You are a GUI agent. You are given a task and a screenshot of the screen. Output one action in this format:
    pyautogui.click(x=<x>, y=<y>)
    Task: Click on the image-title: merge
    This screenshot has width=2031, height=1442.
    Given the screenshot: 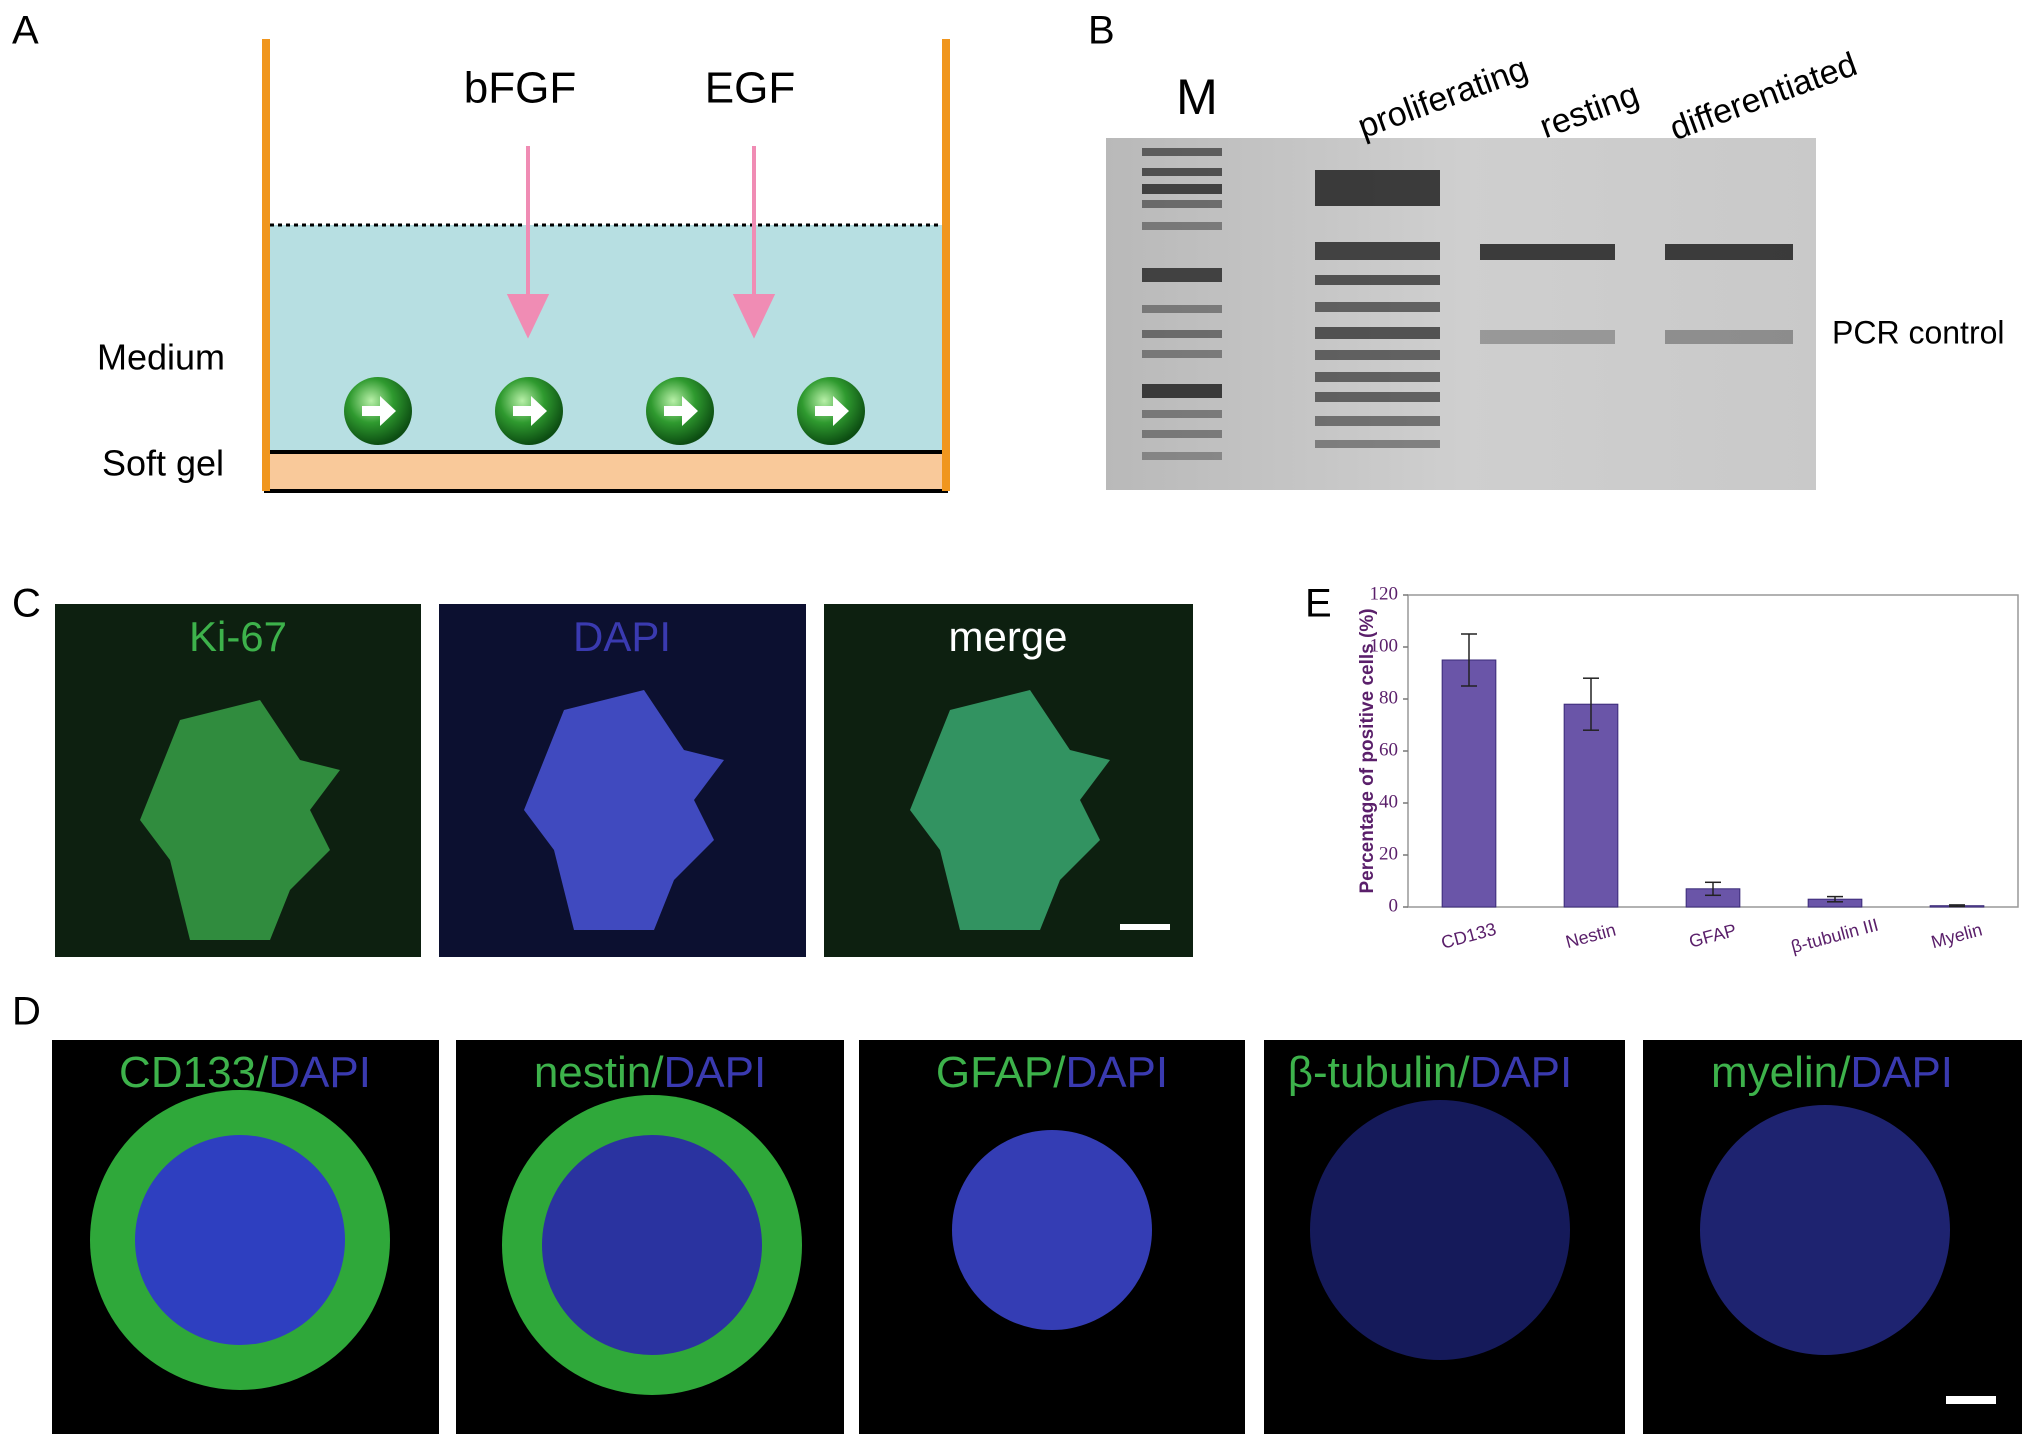 What is the action you would take?
    pyautogui.click(x=1007, y=636)
    